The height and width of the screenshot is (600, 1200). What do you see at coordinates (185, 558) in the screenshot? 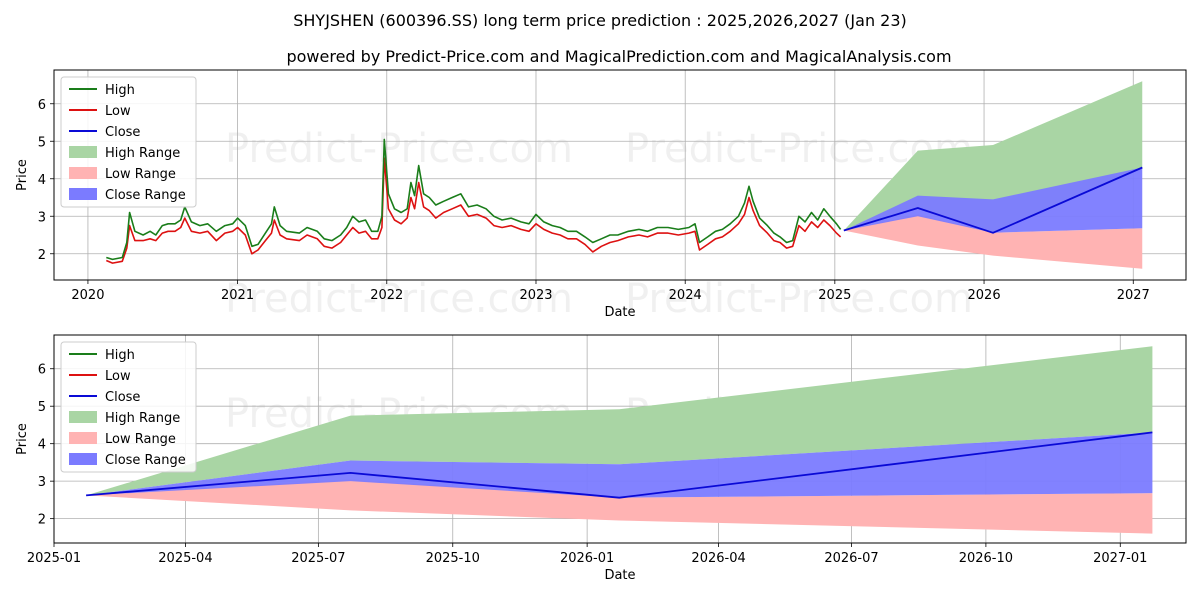
I see `x-tick-label: 2025-04` at bounding box center [185, 558].